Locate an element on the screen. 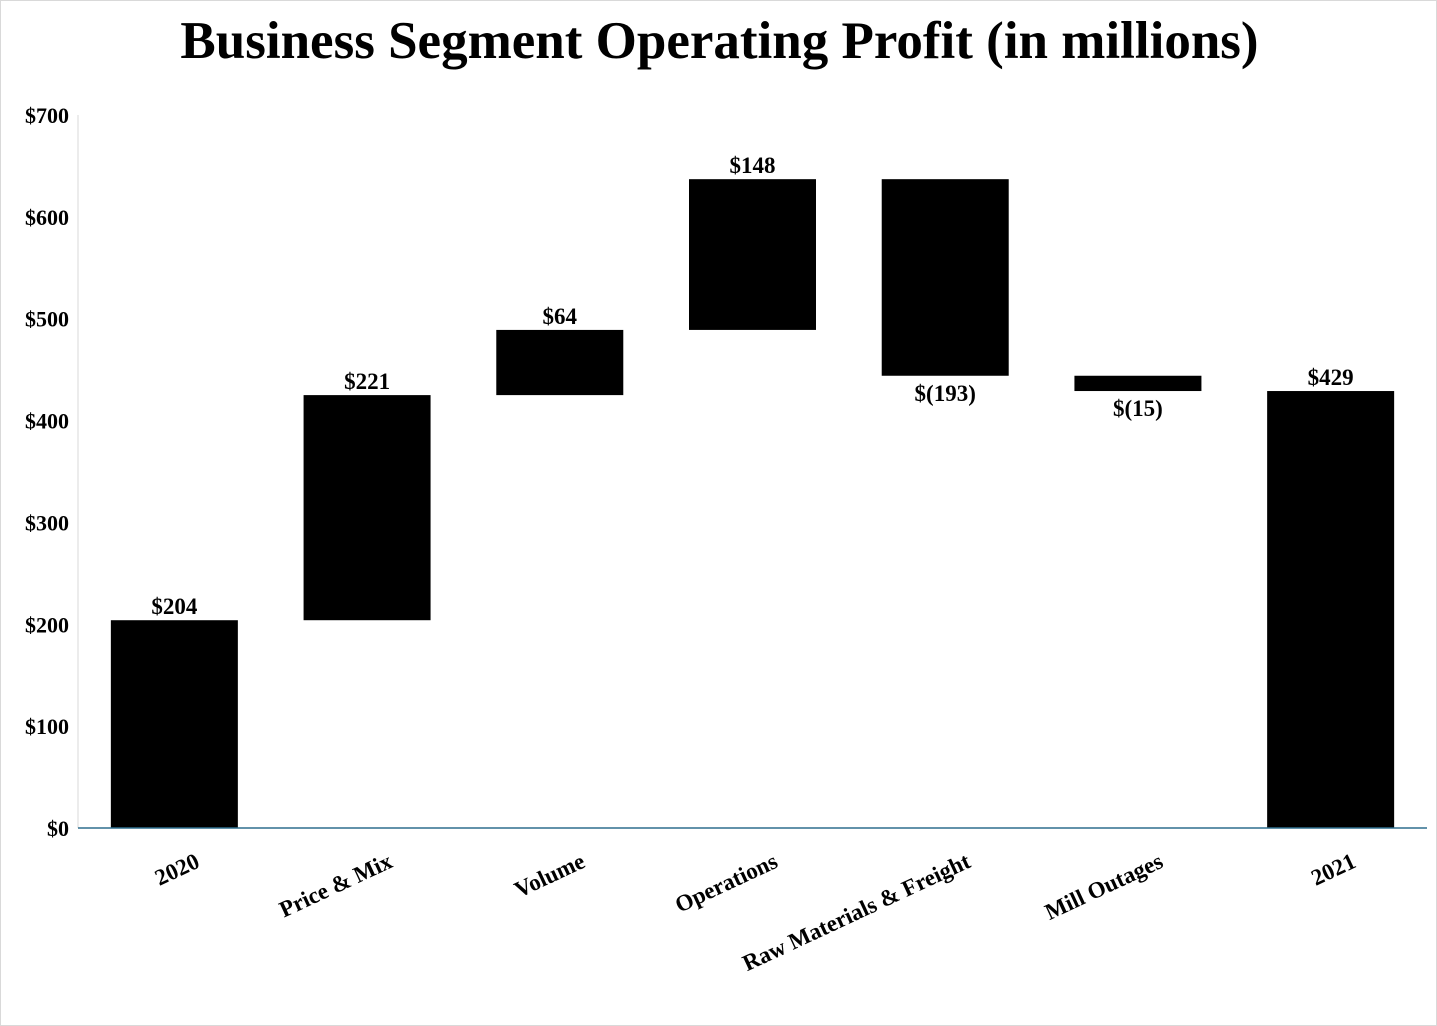 The image size is (1437, 1026). y-tick-label: $600 is located at coordinates (47, 217).